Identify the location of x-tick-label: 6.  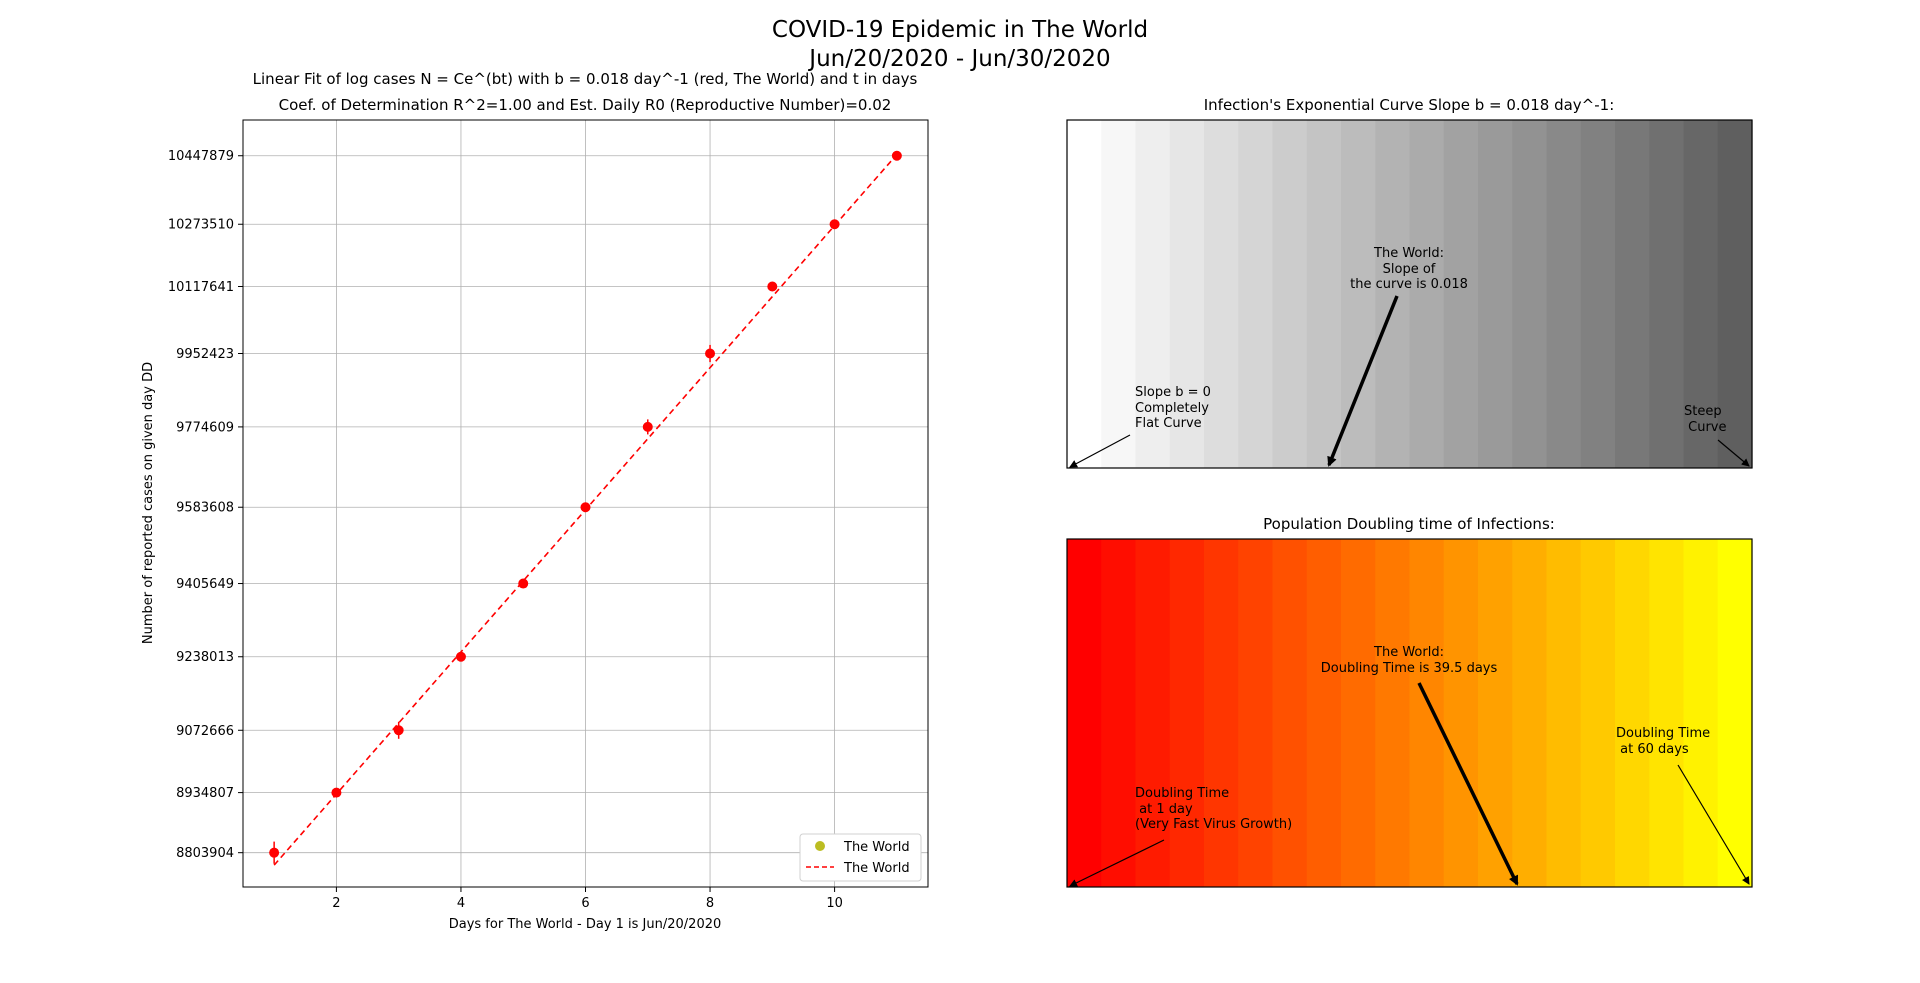
(585, 903).